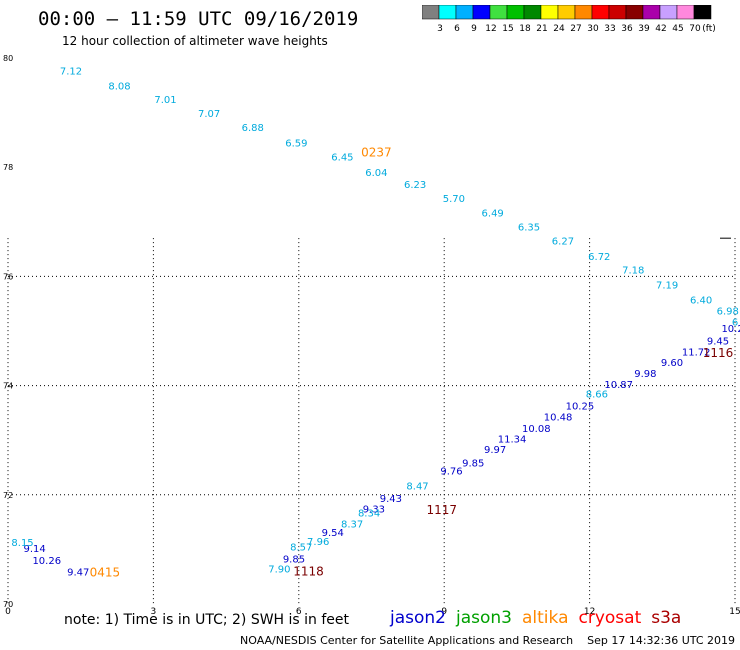 The width and height of the screenshot is (740, 650). What do you see at coordinates (374, 509) in the screenshot?
I see `data-label: 9.33` at bounding box center [374, 509].